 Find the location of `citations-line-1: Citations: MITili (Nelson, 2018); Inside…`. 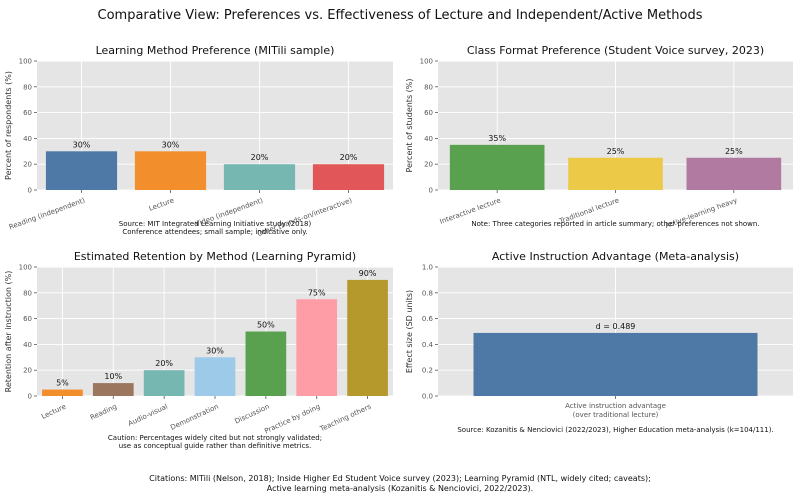

citations-line-1: Citations: MITili (Nelson, 2018); Inside… is located at coordinates (400, 478).